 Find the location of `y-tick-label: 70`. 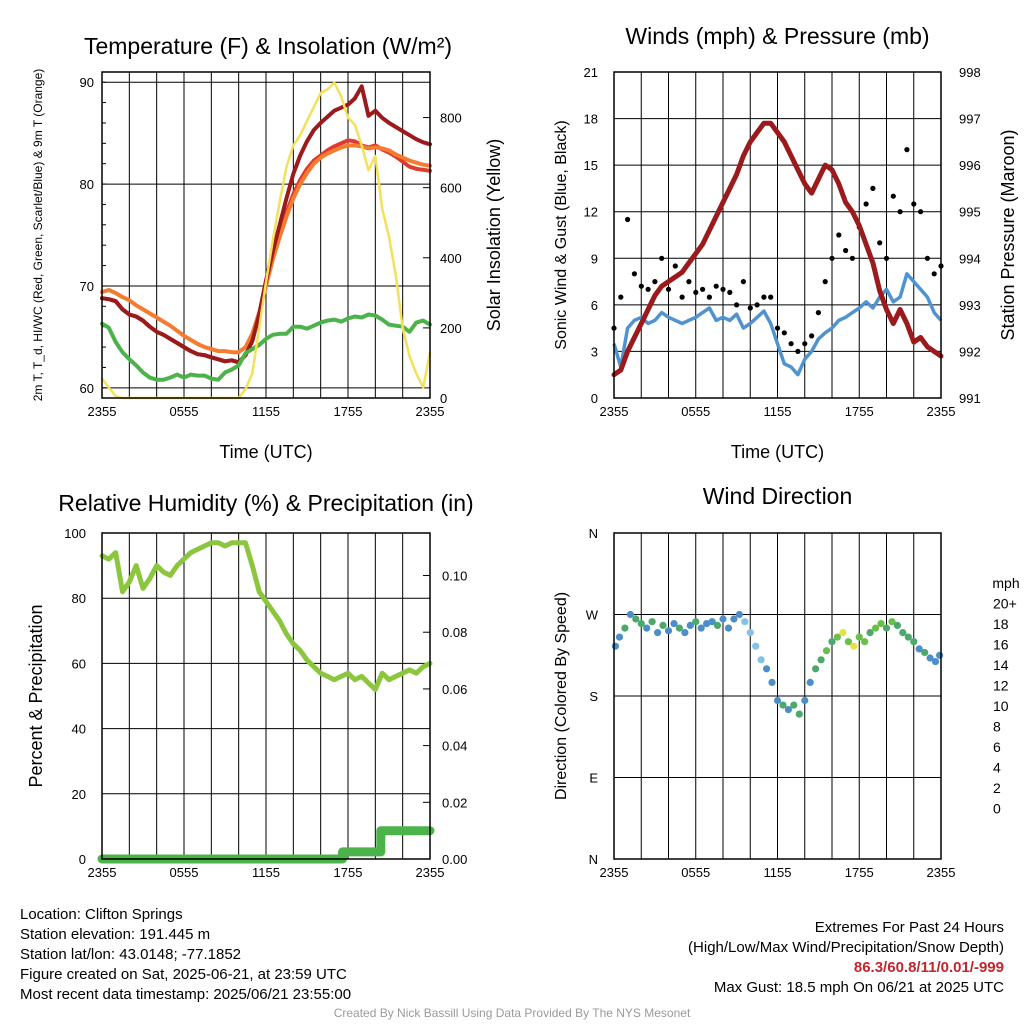

y-tick-label: 70 is located at coordinates (87, 286).